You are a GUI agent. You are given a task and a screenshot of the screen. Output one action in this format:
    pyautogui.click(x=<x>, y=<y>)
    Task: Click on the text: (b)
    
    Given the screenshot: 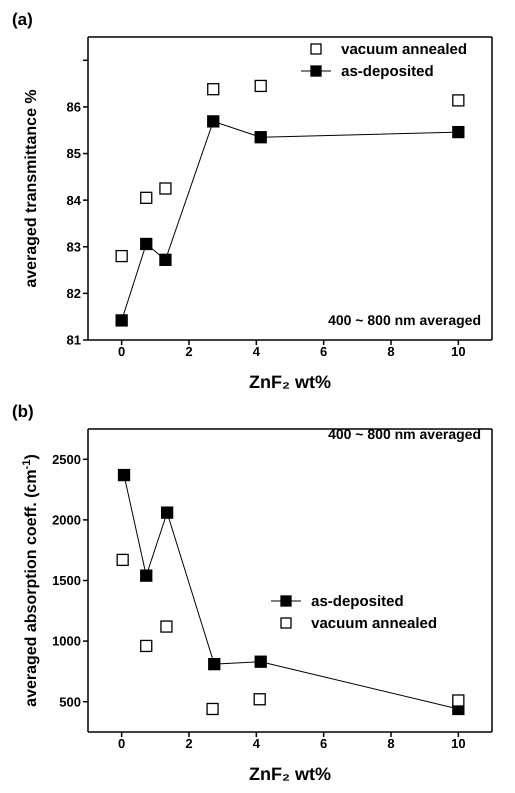 What is the action you would take?
    pyautogui.click(x=23, y=412)
    